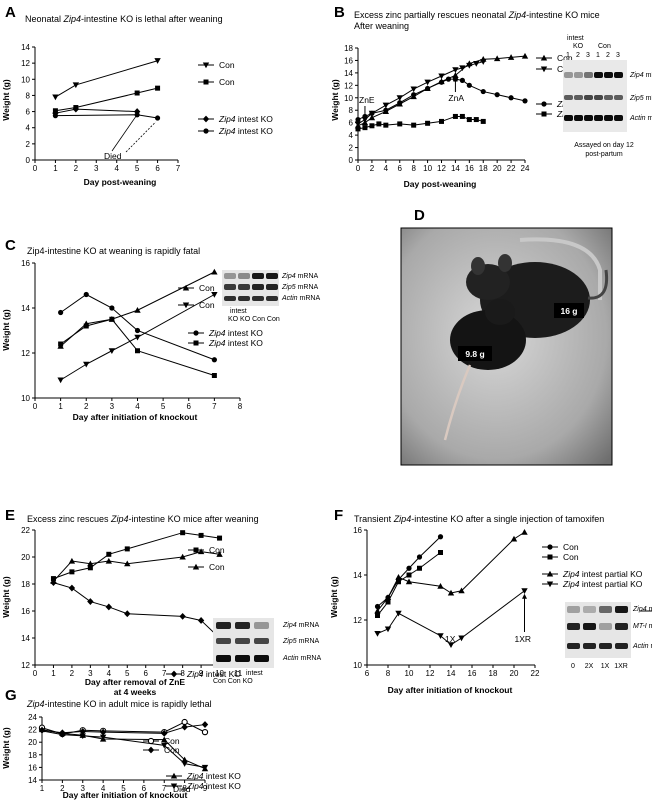  I want to click on x-tick-label: 18, so click(493, 673).